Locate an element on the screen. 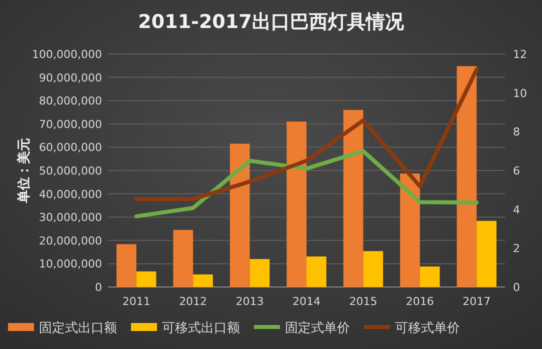  x-tick-label: 2012 is located at coordinates (193, 301).